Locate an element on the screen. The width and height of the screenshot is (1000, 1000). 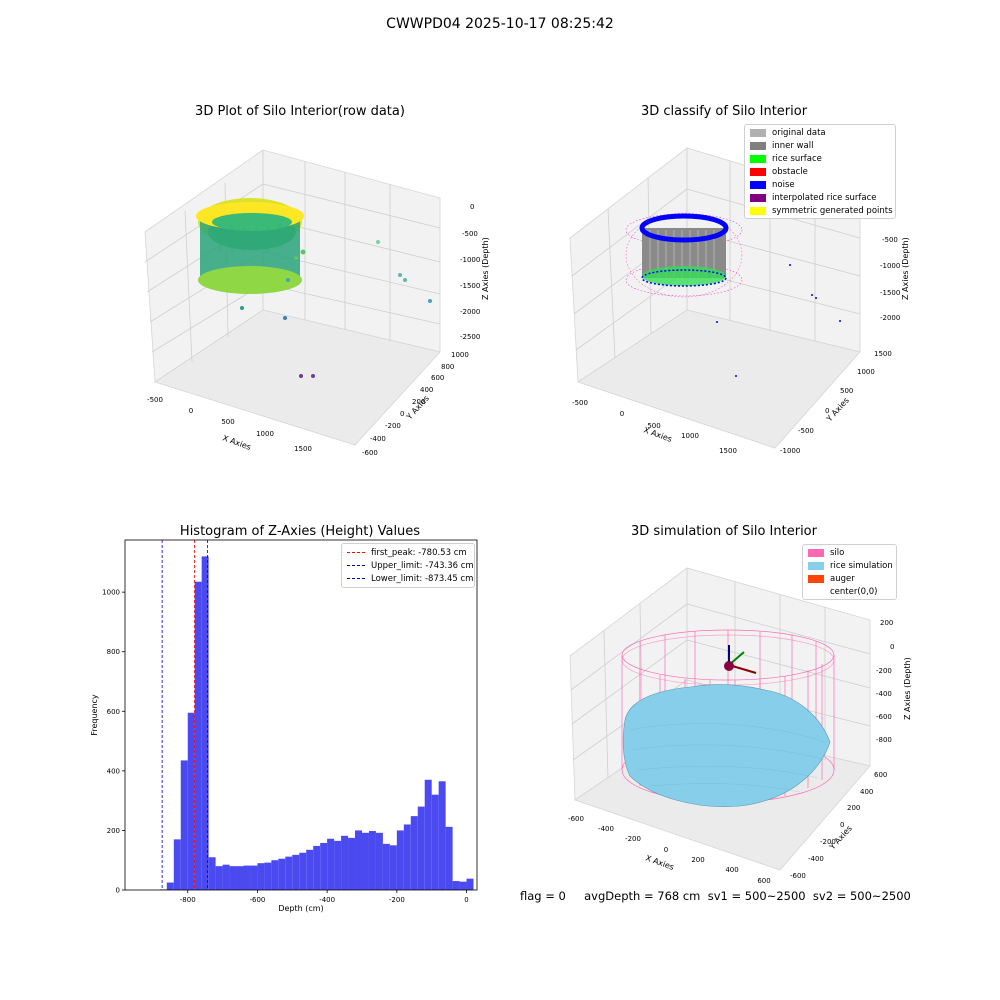
simulation-y-tick: 0 is located at coordinates (842, 825).